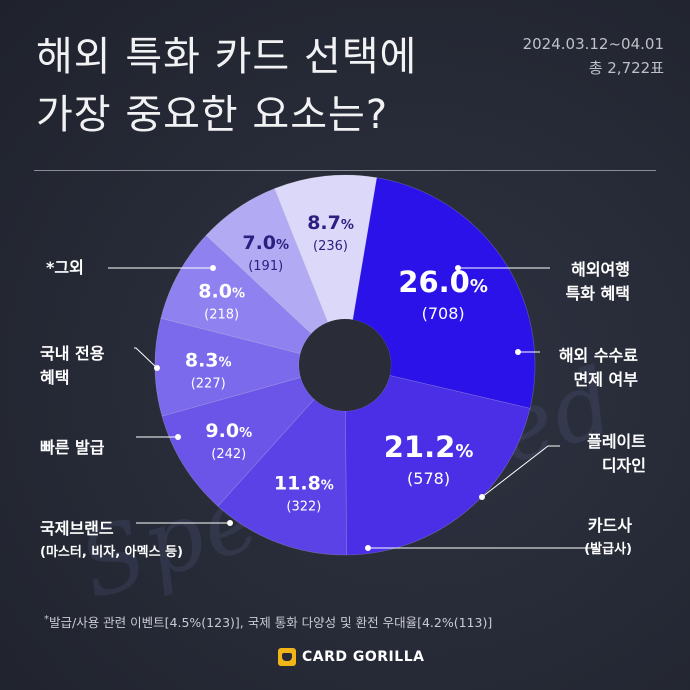  I want to click on slice-percent: 11.8%, so click(304, 483).